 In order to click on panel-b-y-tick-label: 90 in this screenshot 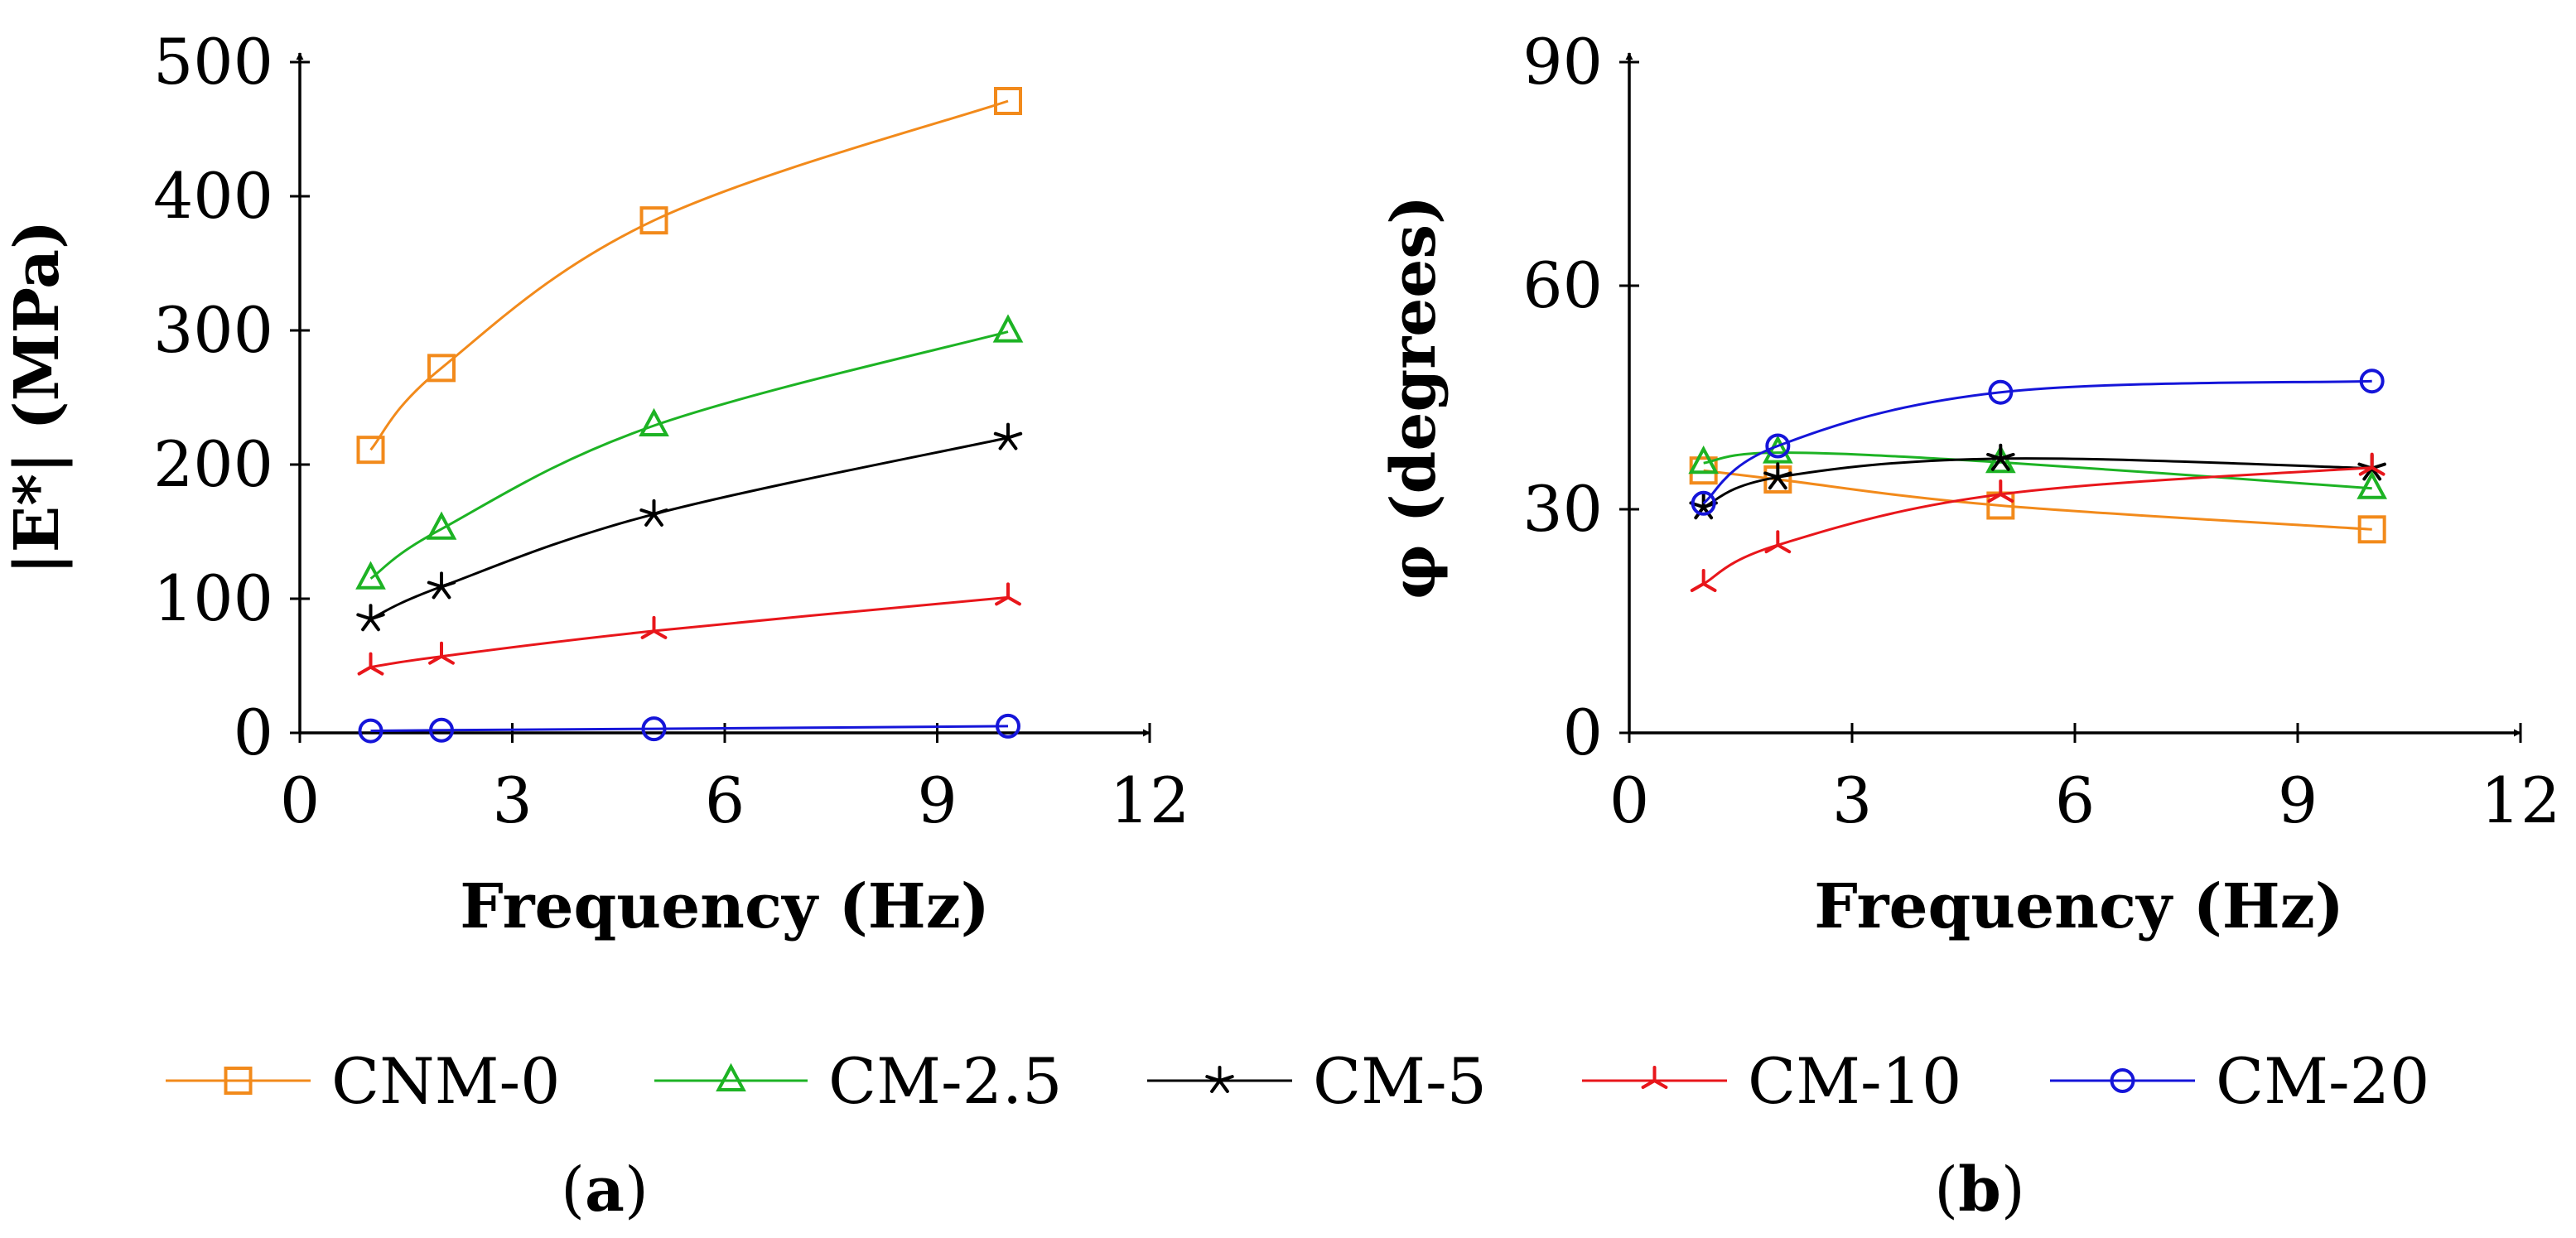, I will do `click(1563, 62)`.